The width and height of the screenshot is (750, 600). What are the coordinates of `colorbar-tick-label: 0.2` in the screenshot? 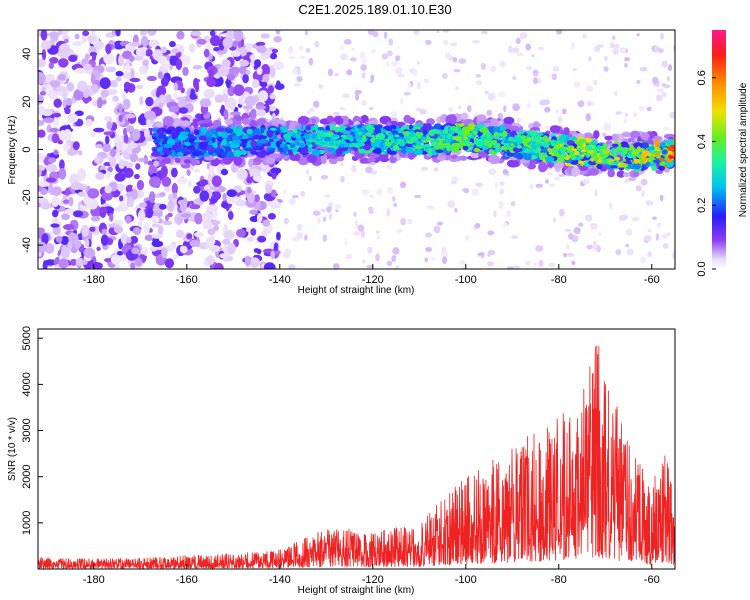 It's located at (702, 205).